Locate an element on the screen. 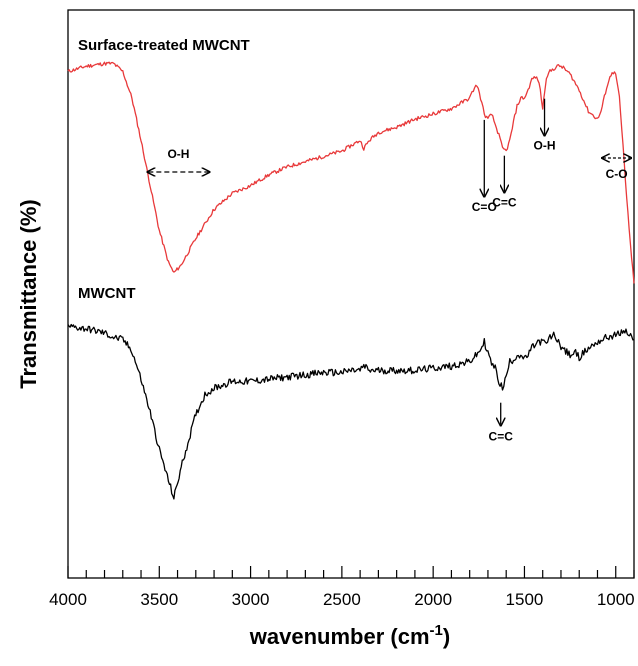 Image resolution: width=638 pixels, height=666 pixels. x-tick-label: 4000 is located at coordinates (68, 599).